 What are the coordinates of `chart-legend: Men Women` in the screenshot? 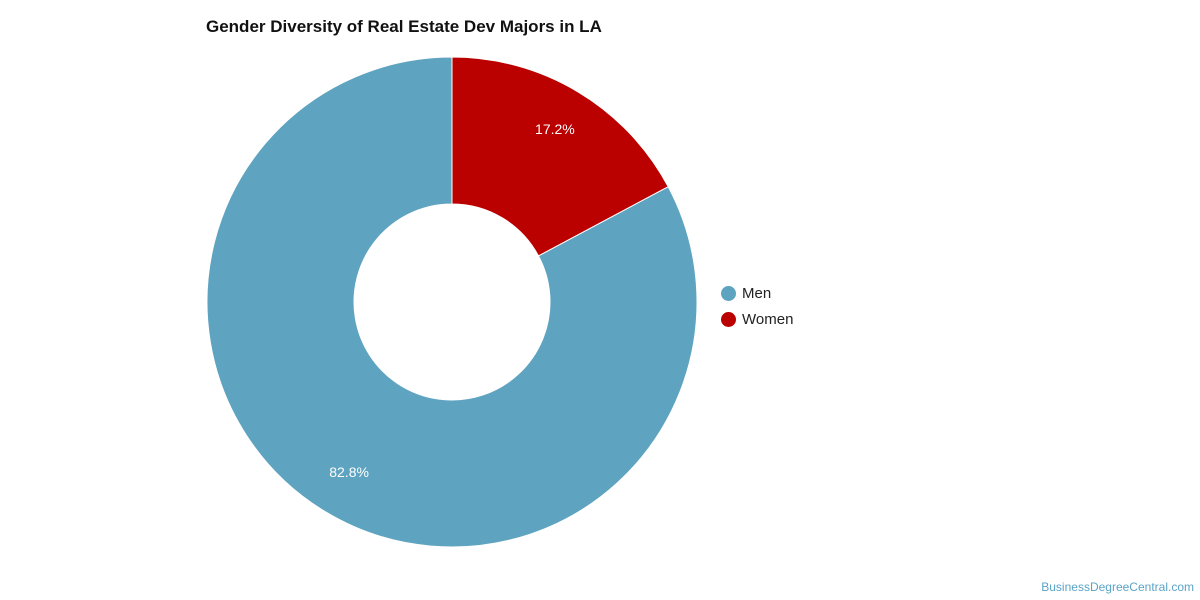 It's located at (757, 306).